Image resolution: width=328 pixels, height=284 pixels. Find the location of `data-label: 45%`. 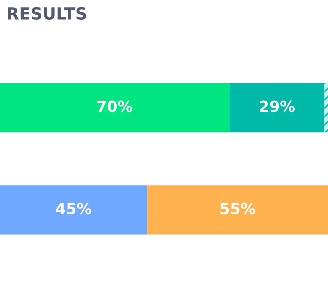

data-label: 45% is located at coordinates (74, 209).